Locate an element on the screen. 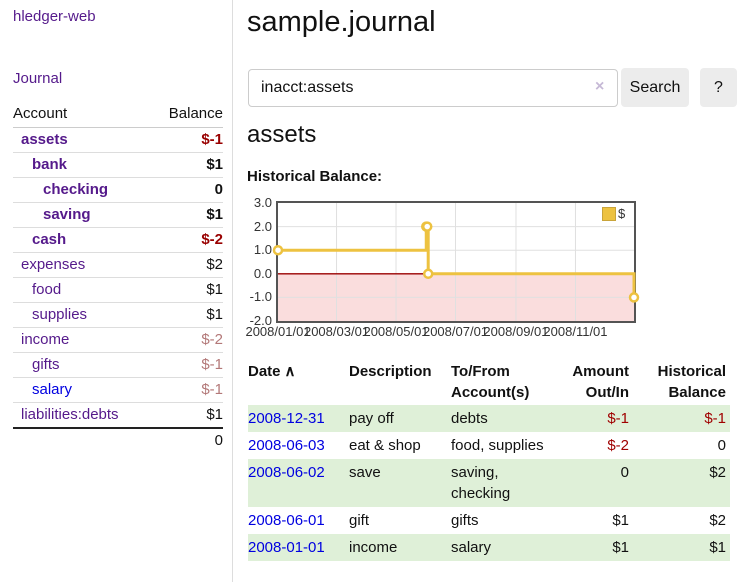  account-cell: assets is located at coordinates (82, 140).